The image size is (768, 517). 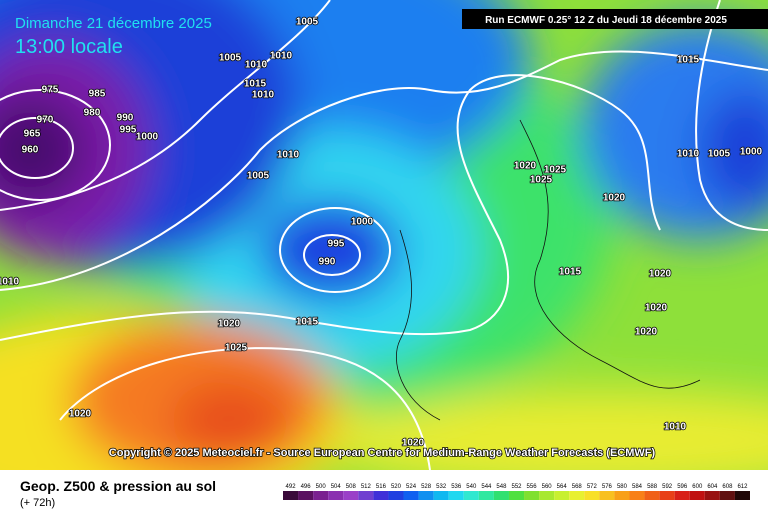 What do you see at coordinates (396, 487) in the screenshot?
I see `scale-label: 520` at bounding box center [396, 487].